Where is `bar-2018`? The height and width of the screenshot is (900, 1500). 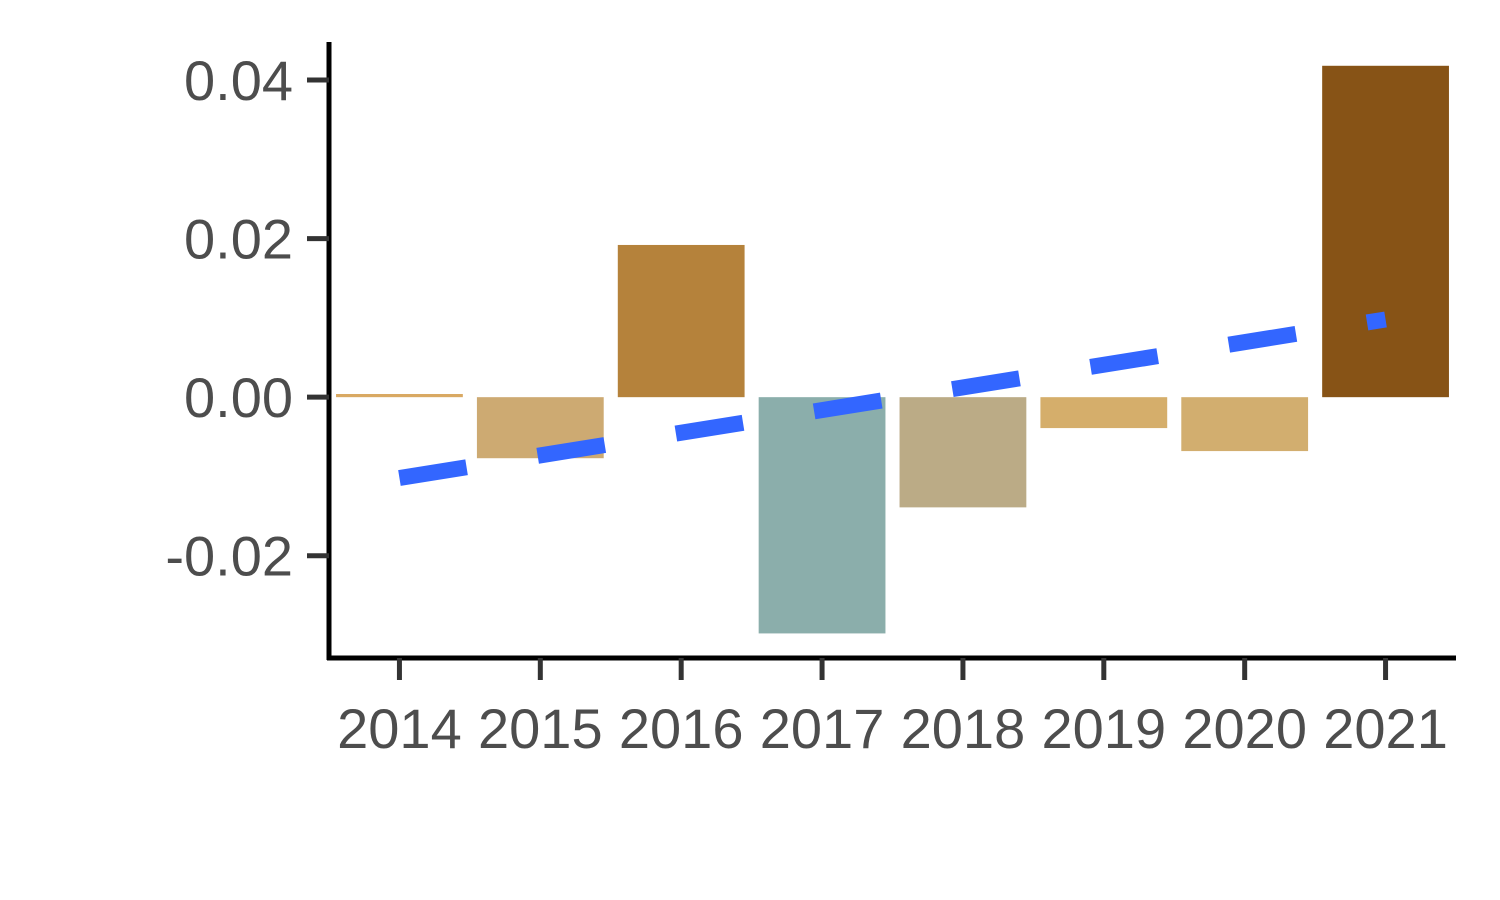 bar-2018 is located at coordinates (963, 452).